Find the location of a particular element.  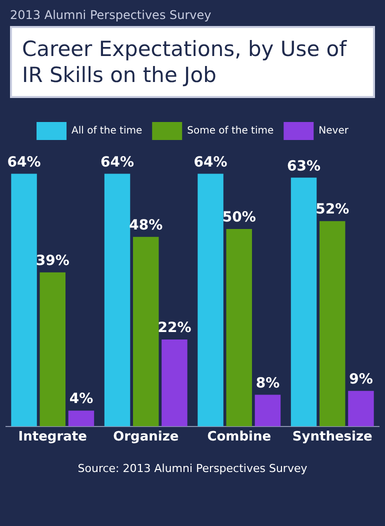

x-tick-label: Integrate is located at coordinates (53, 437).